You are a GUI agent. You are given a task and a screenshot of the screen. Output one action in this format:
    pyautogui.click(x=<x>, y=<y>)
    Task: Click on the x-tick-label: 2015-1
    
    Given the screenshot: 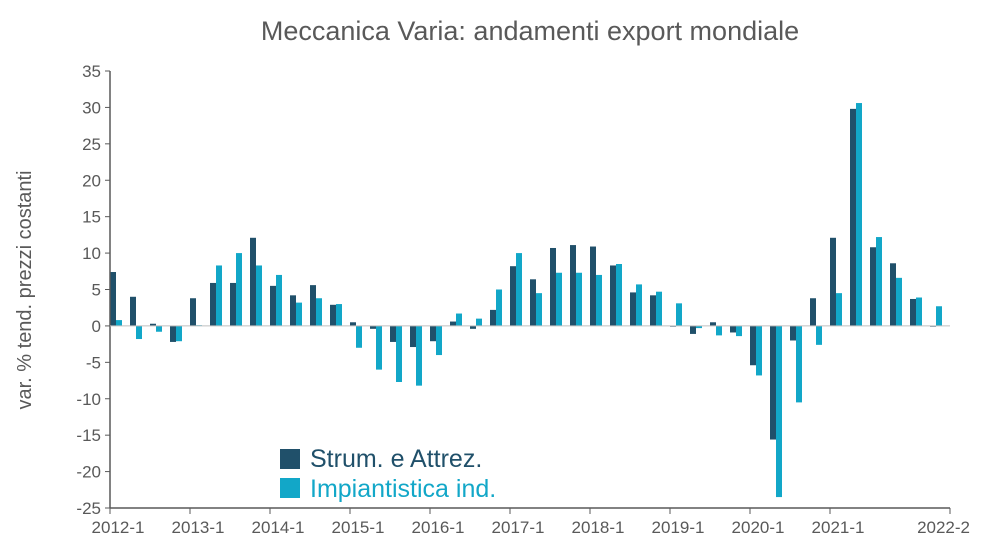 What is the action you would take?
    pyautogui.click(x=358, y=527)
    